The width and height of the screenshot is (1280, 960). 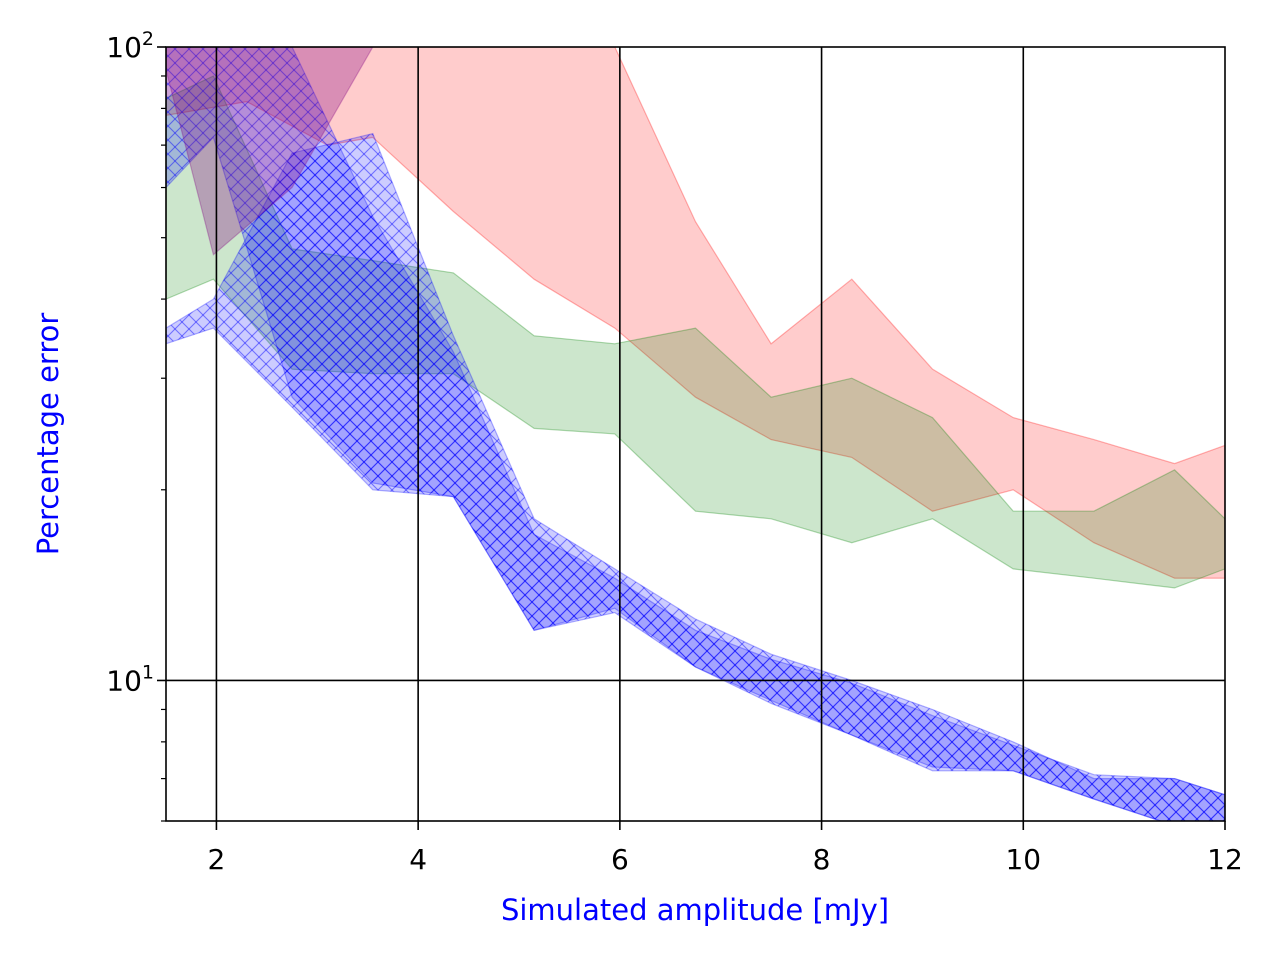 What do you see at coordinates (1225, 859) in the screenshot?
I see `x-tick-label-12: 12` at bounding box center [1225, 859].